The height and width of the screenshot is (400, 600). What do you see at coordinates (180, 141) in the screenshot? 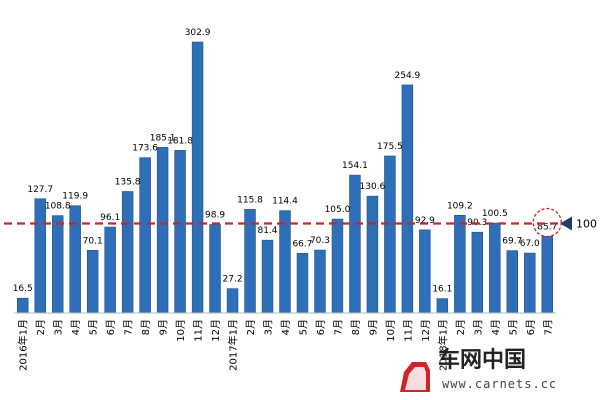
I see `bar-value-label: 181.8` at bounding box center [180, 141].